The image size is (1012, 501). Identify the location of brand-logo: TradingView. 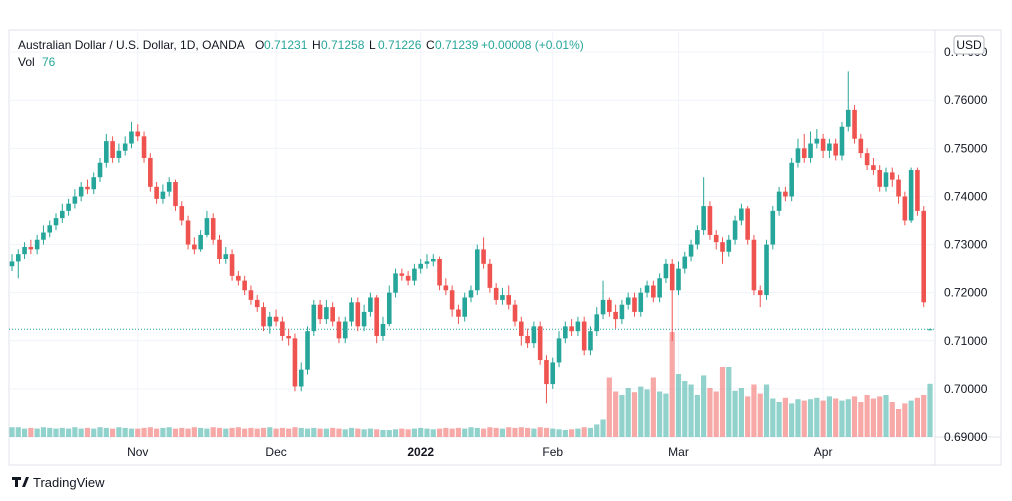
(58, 482).